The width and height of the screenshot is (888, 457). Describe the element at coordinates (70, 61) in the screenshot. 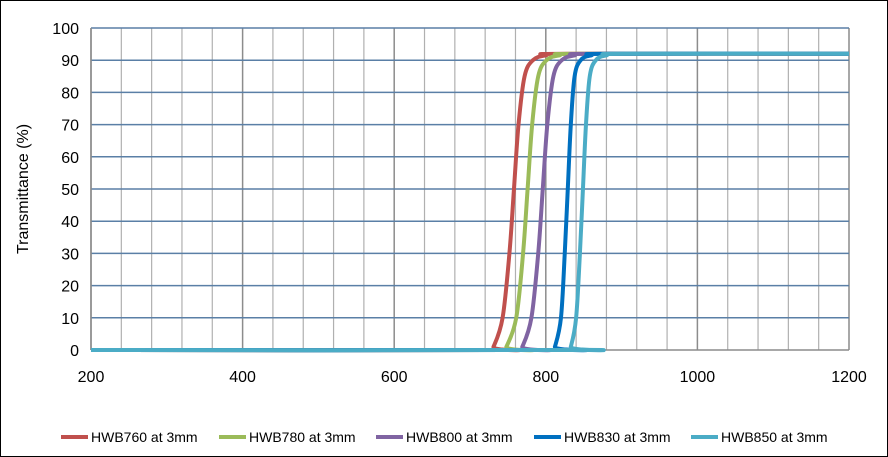

I see `y-tick-label: 90` at that location.